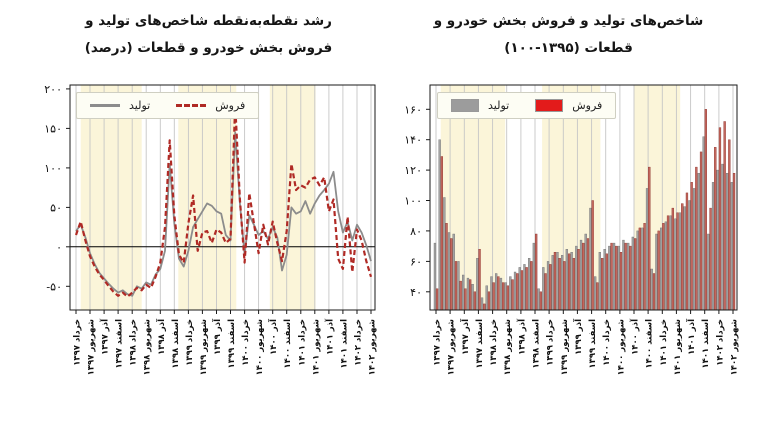  Describe the element at coordinates (521, 336) in the screenshot. I see `x-tick-label: آذر ۱۳۹۸` at that location.